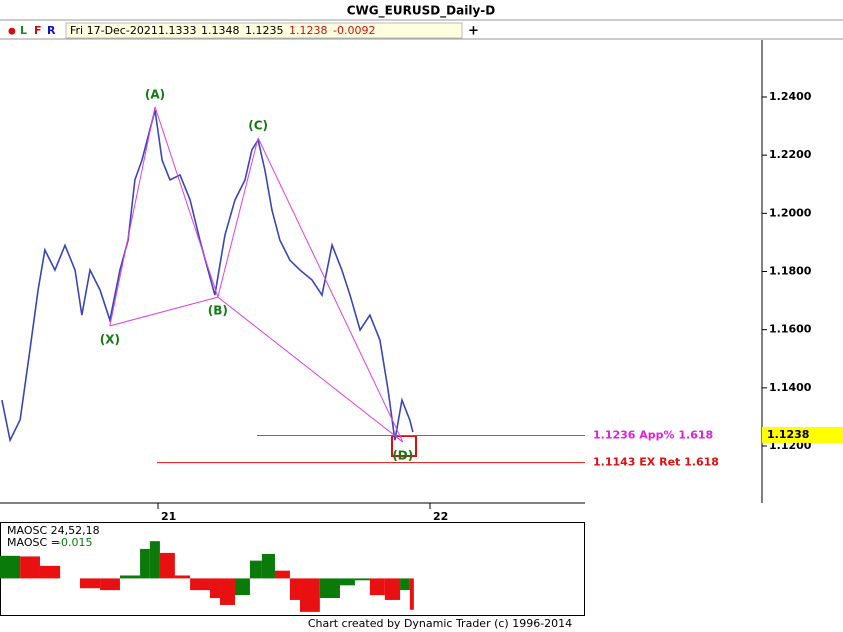  What do you see at coordinates (788, 434) in the screenshot?
I see `last-price-label: 1.1238` at bounding box center [788, 434].